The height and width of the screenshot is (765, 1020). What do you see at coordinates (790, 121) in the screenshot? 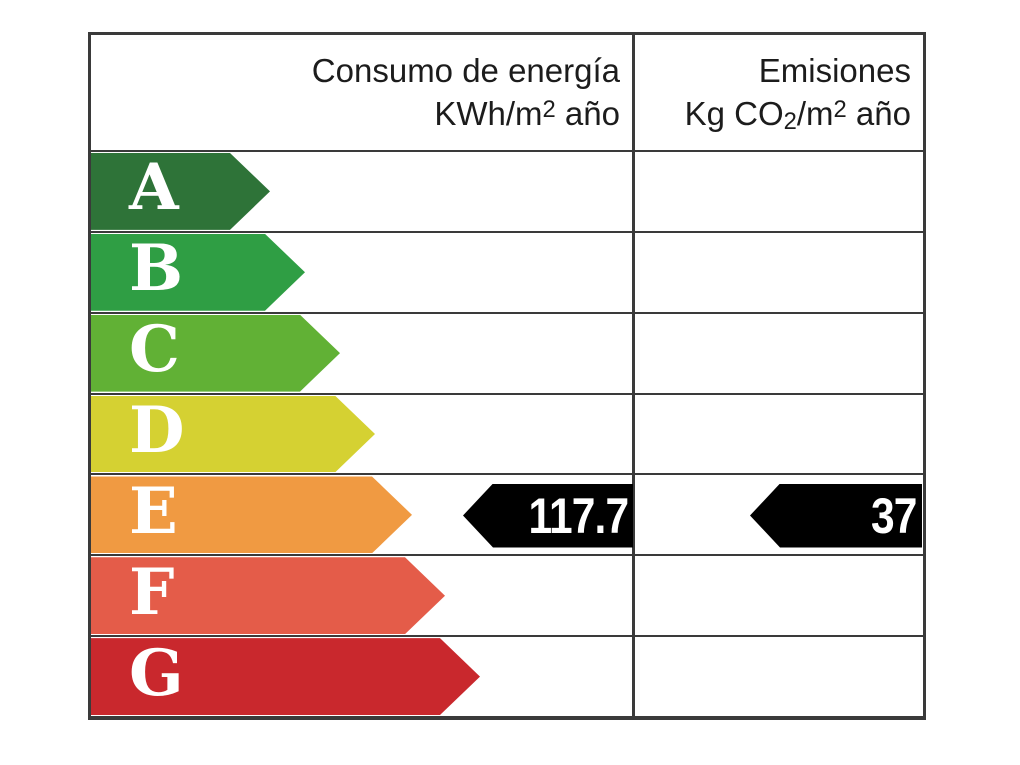
I see `subscript-2: 2` at bounding box center [790, 121].